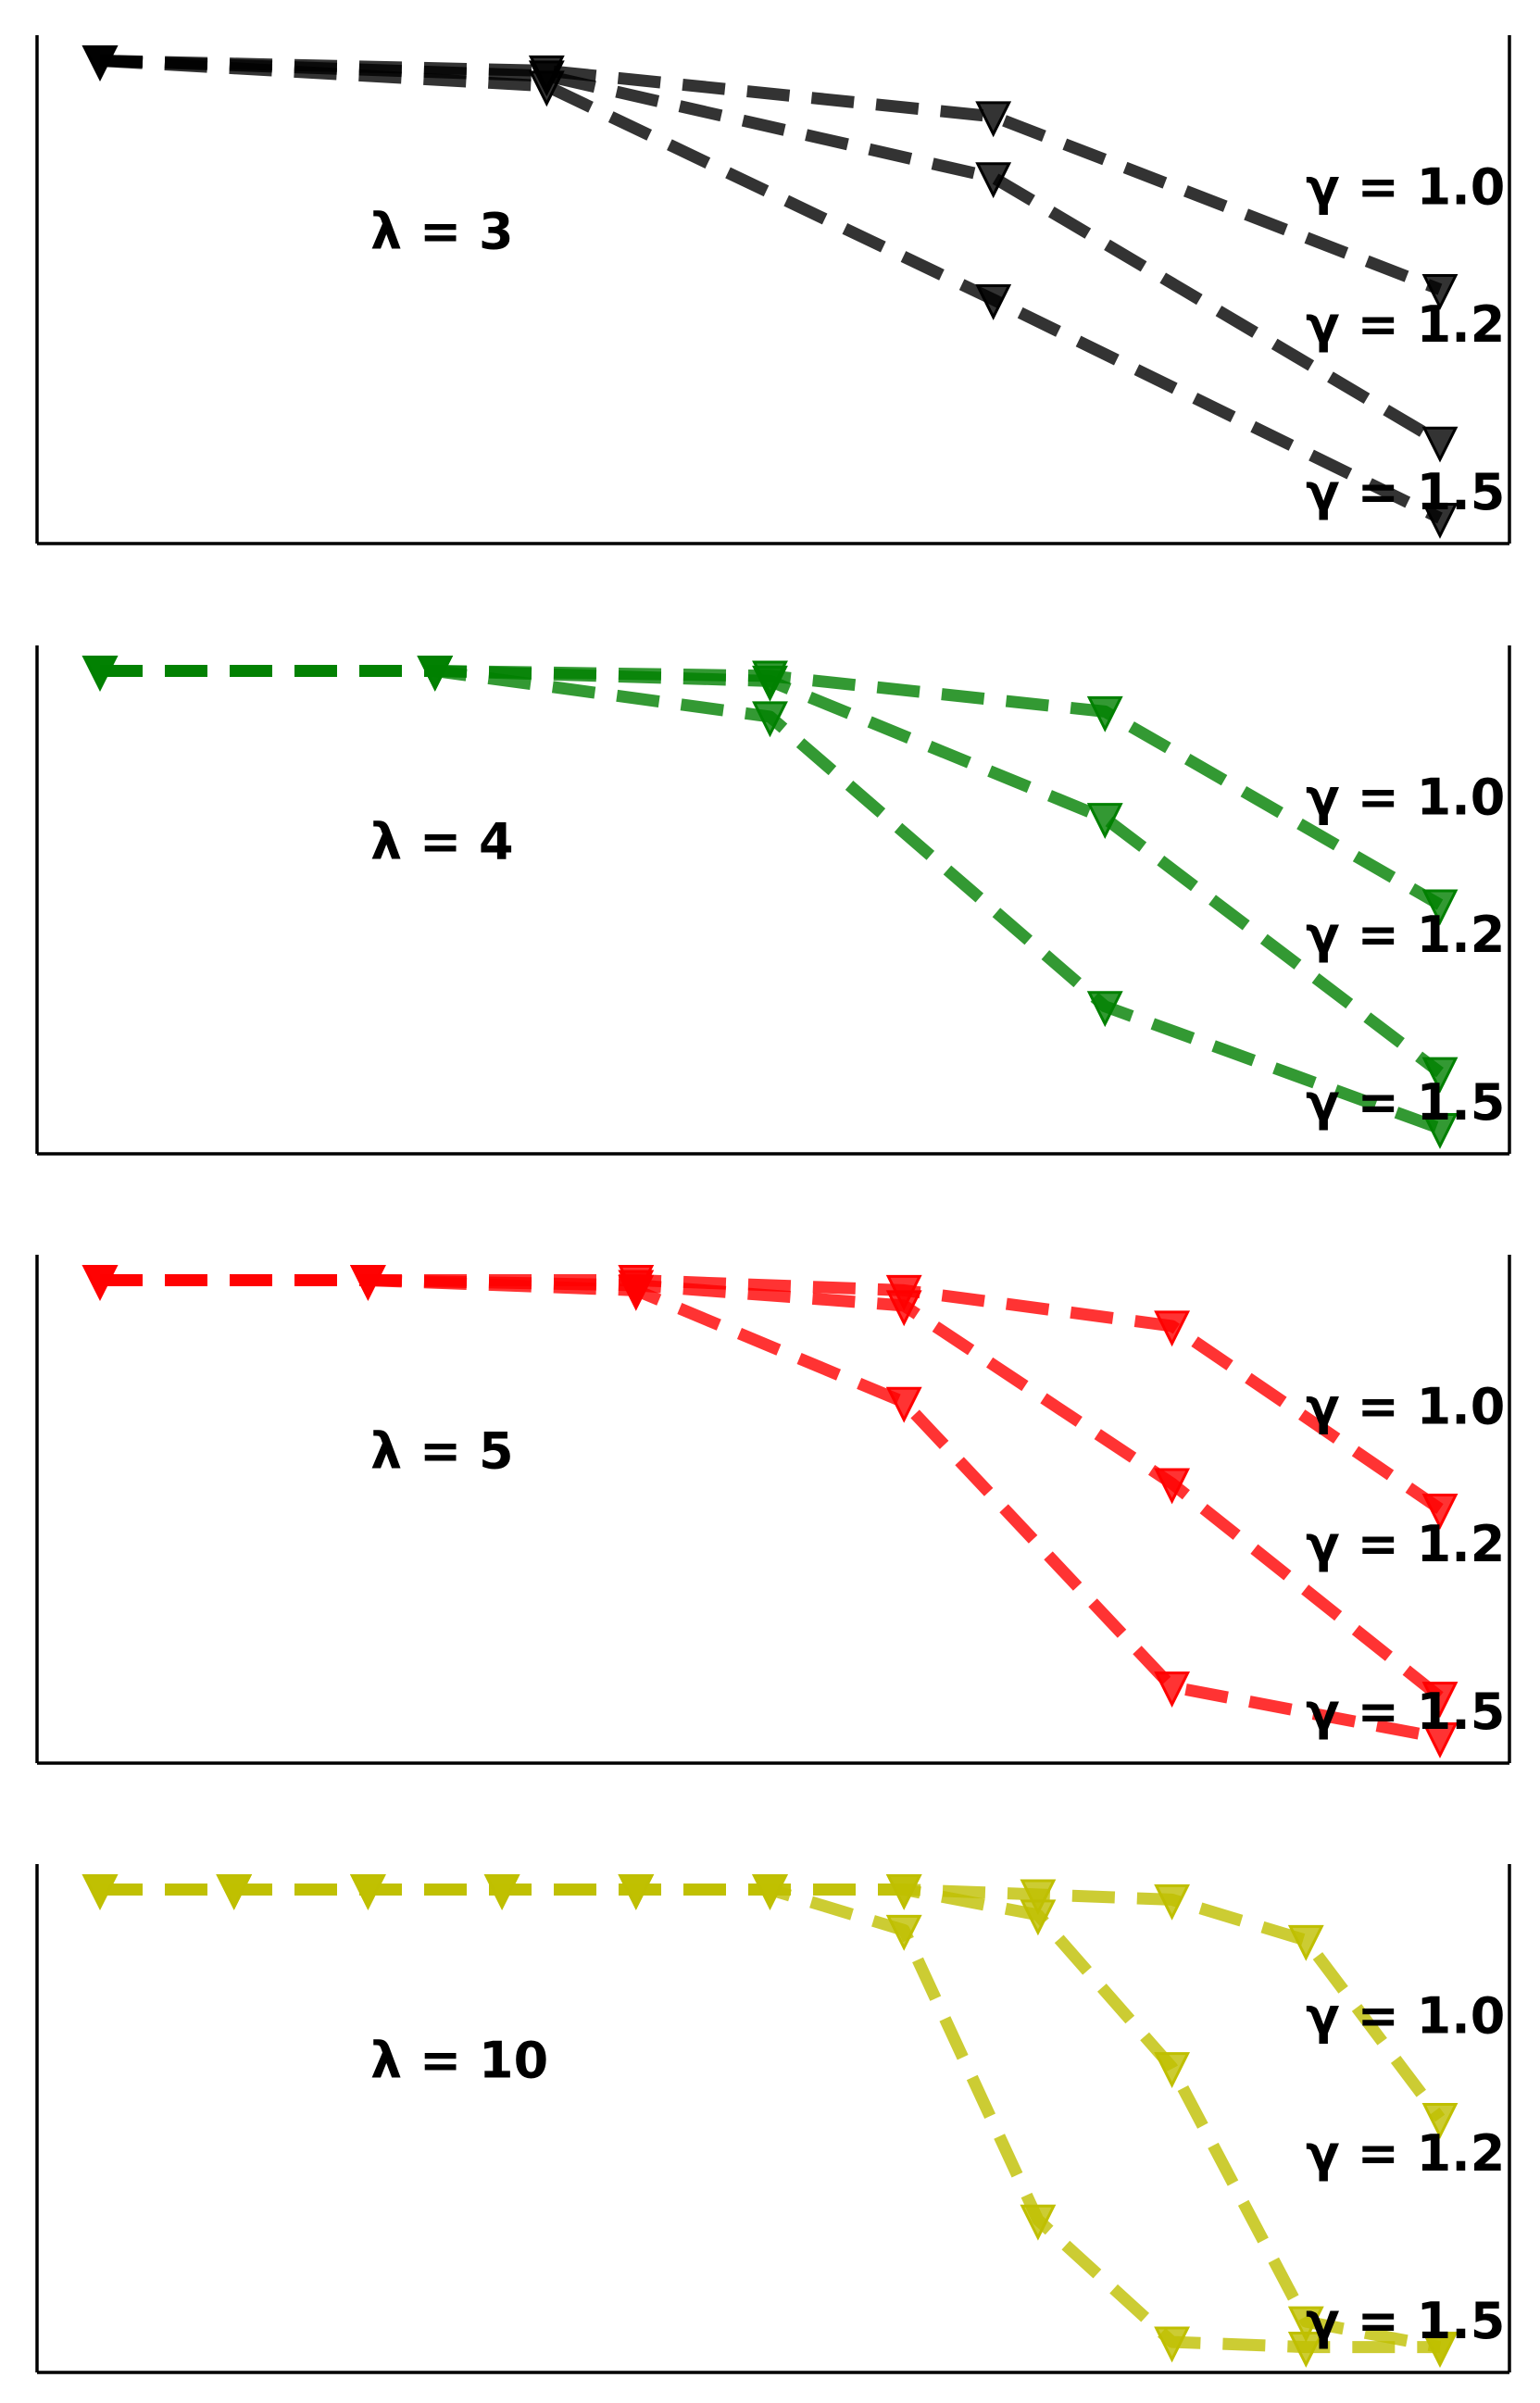 The height and width of the screenshot is (2403, 1540). Describe the element at coordinates (442, 232) in the screenshot. I see `lambda-label: λ = 3` at that location.